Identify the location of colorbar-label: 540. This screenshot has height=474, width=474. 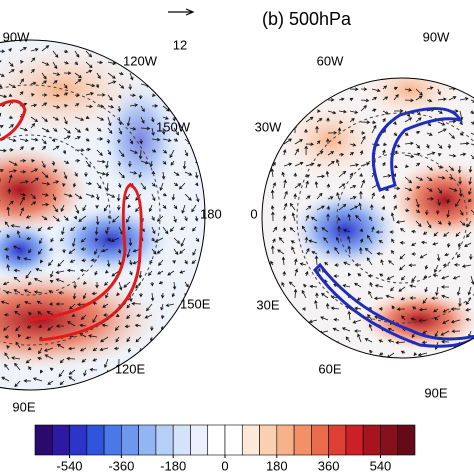
(381, 465).